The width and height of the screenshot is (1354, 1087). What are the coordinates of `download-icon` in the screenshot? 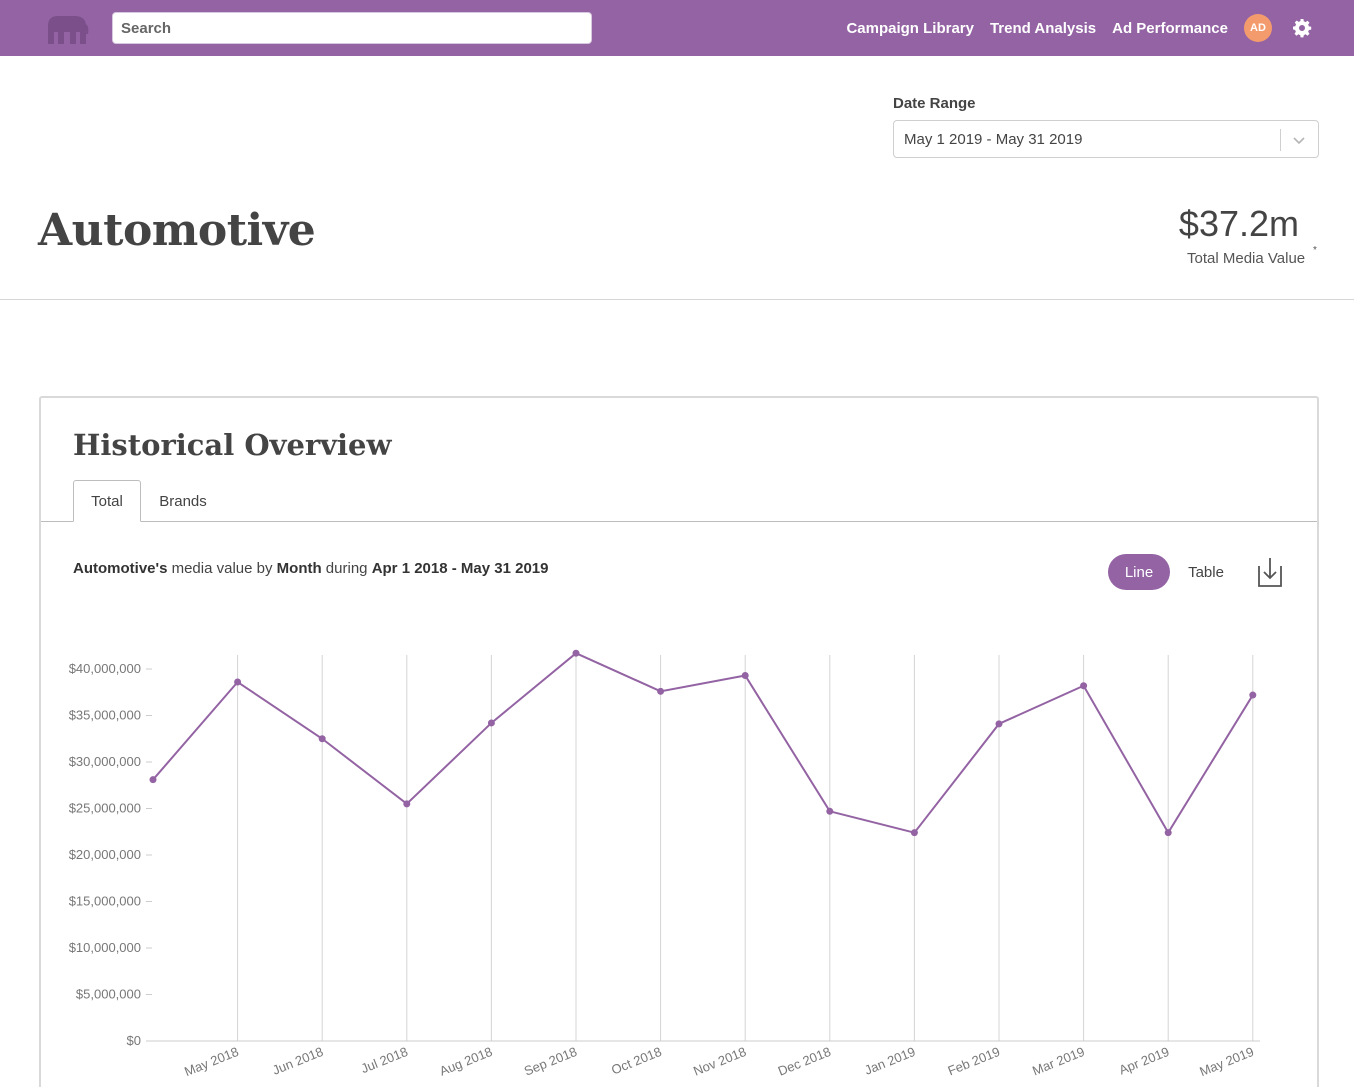 It's located at (1270, 572).